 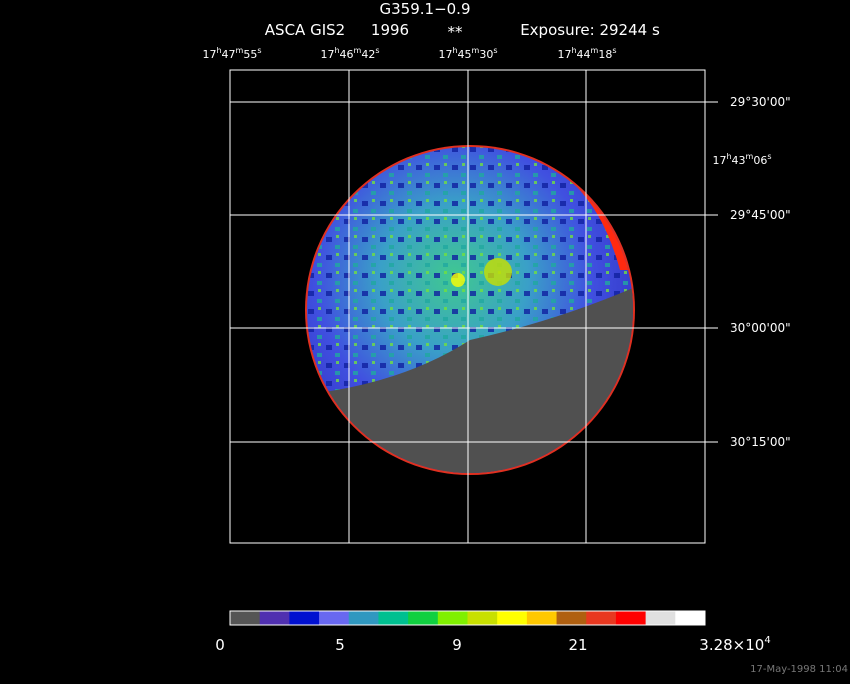 What do you see at coordinates (305, 30) in the screenshot?
I see `instrument: ASCA GIS2` at bounding box center [305, 30].